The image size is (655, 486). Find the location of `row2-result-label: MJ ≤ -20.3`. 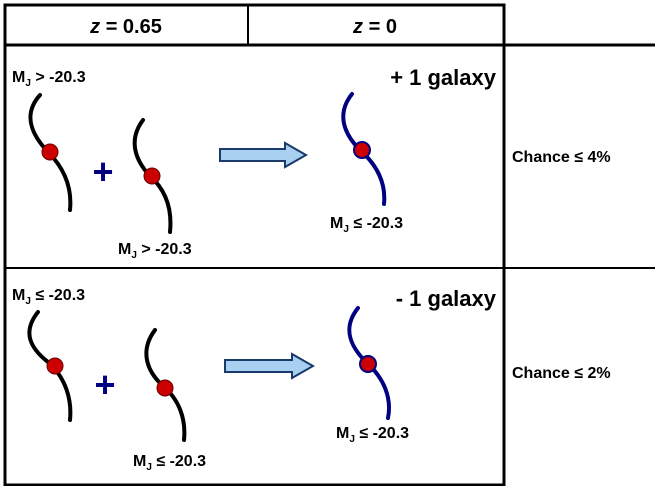

row2-result-label: MJ ≤ -20.3 is located at coordinates (372, 435).